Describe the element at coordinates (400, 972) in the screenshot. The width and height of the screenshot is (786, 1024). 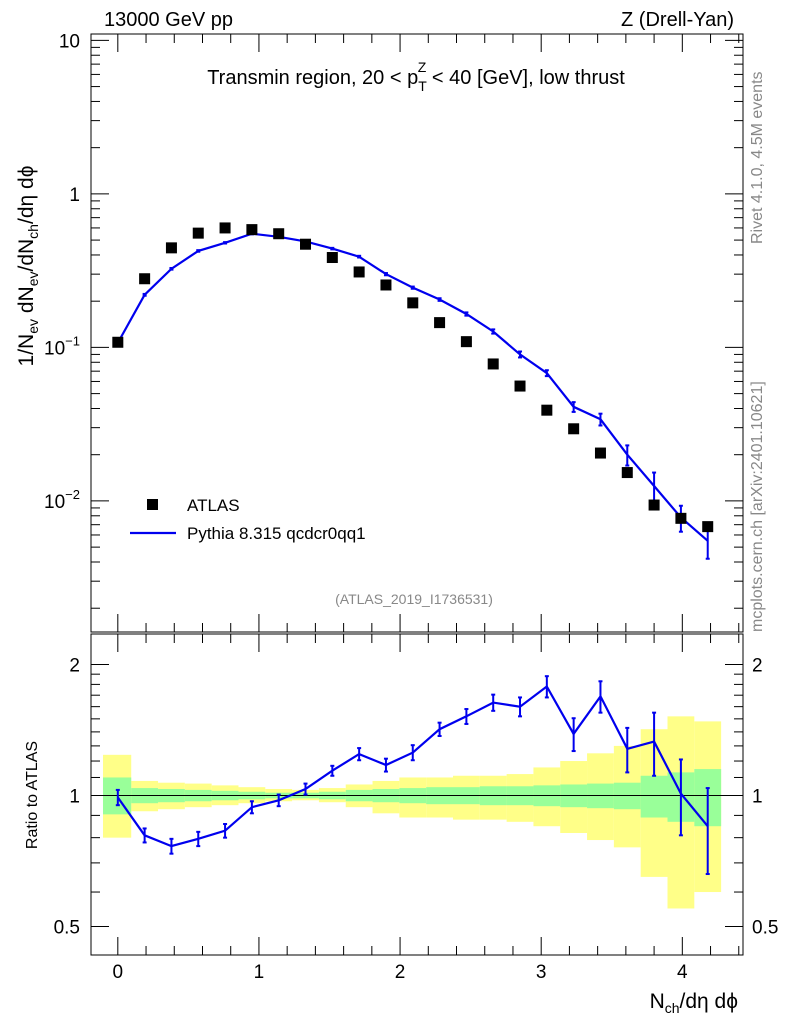
I see `x-tick-label: 2` at that location.